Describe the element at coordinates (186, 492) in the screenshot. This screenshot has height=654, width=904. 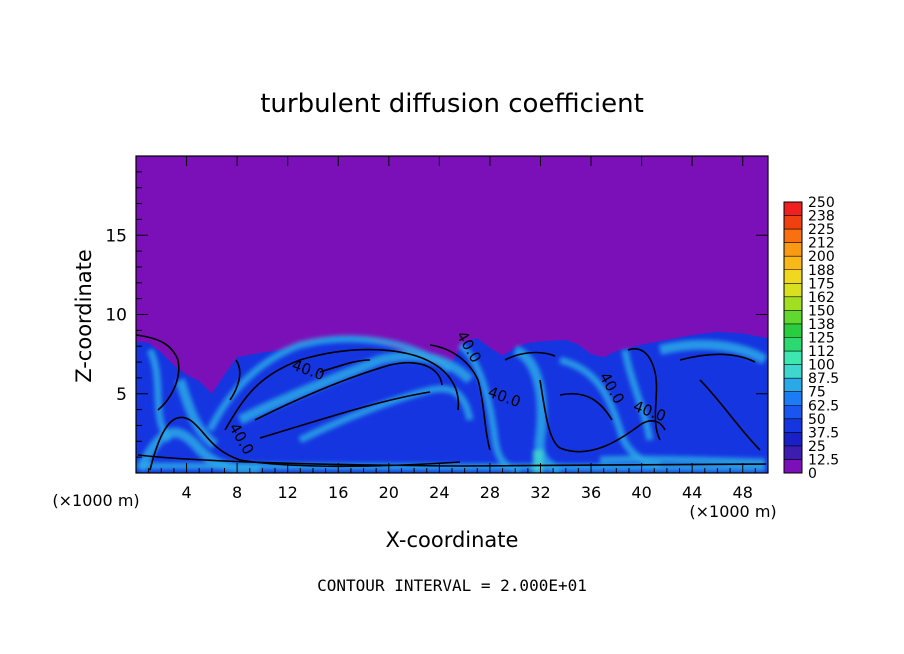
I see `x-tick-label: 4` at that location.